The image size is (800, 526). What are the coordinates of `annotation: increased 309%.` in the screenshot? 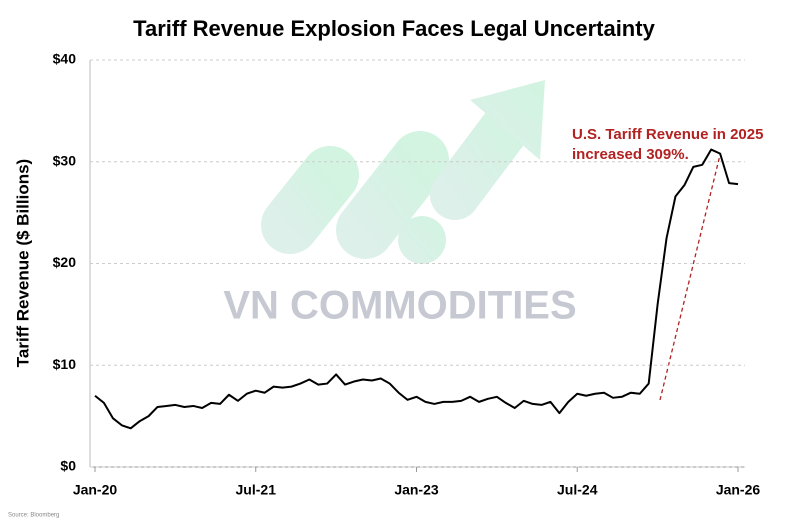 It's located at (630, 154).